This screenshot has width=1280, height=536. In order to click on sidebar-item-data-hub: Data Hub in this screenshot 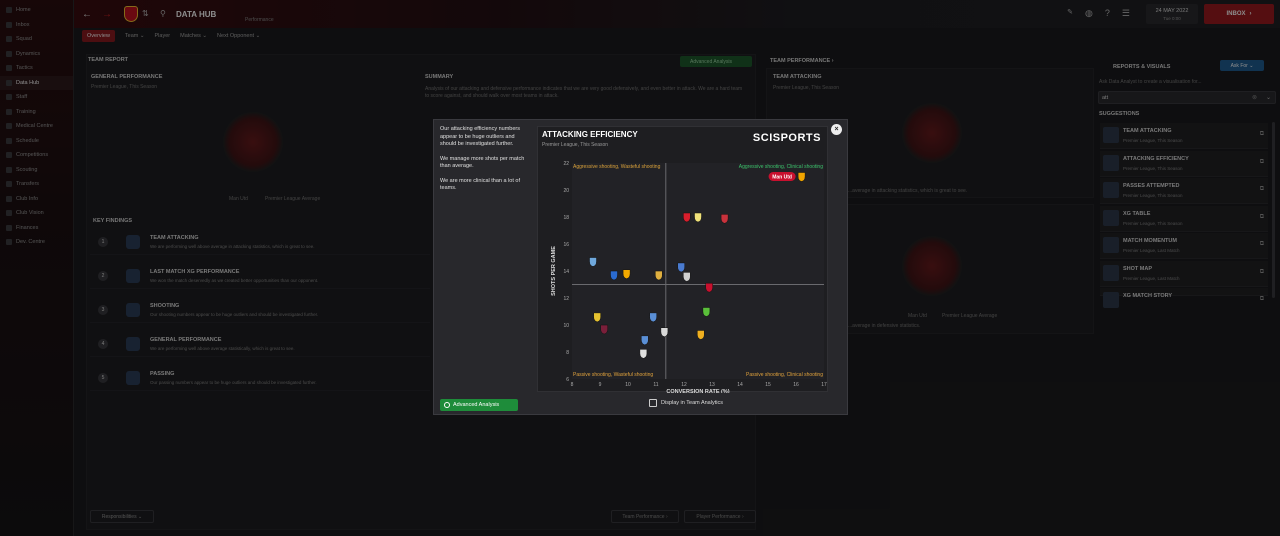, I will do `click(36, 82)`.